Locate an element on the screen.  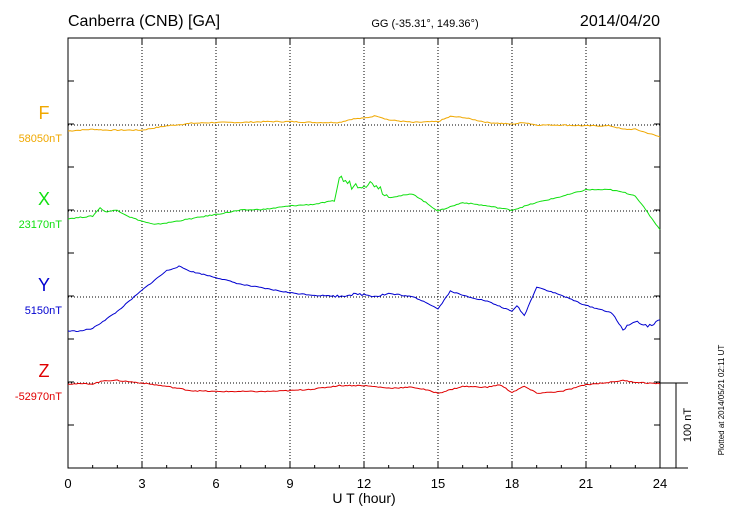
series-line-x is located at coordinates (364, 202).